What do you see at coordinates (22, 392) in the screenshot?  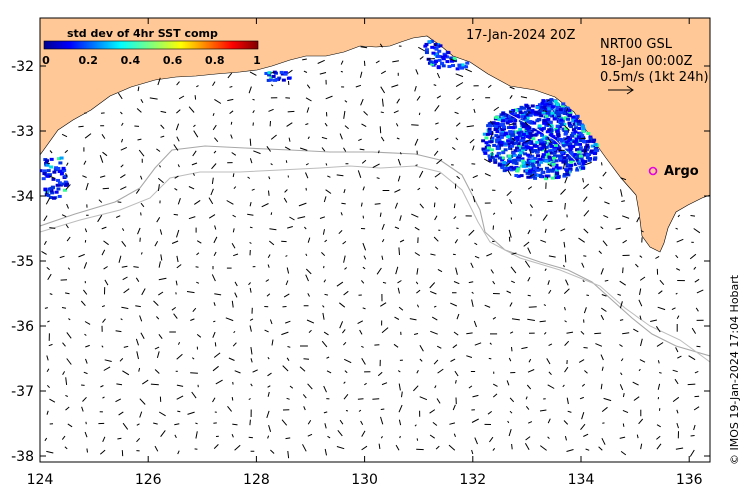 I see `y-tick-label: -37` at bounding box center [22, 392].